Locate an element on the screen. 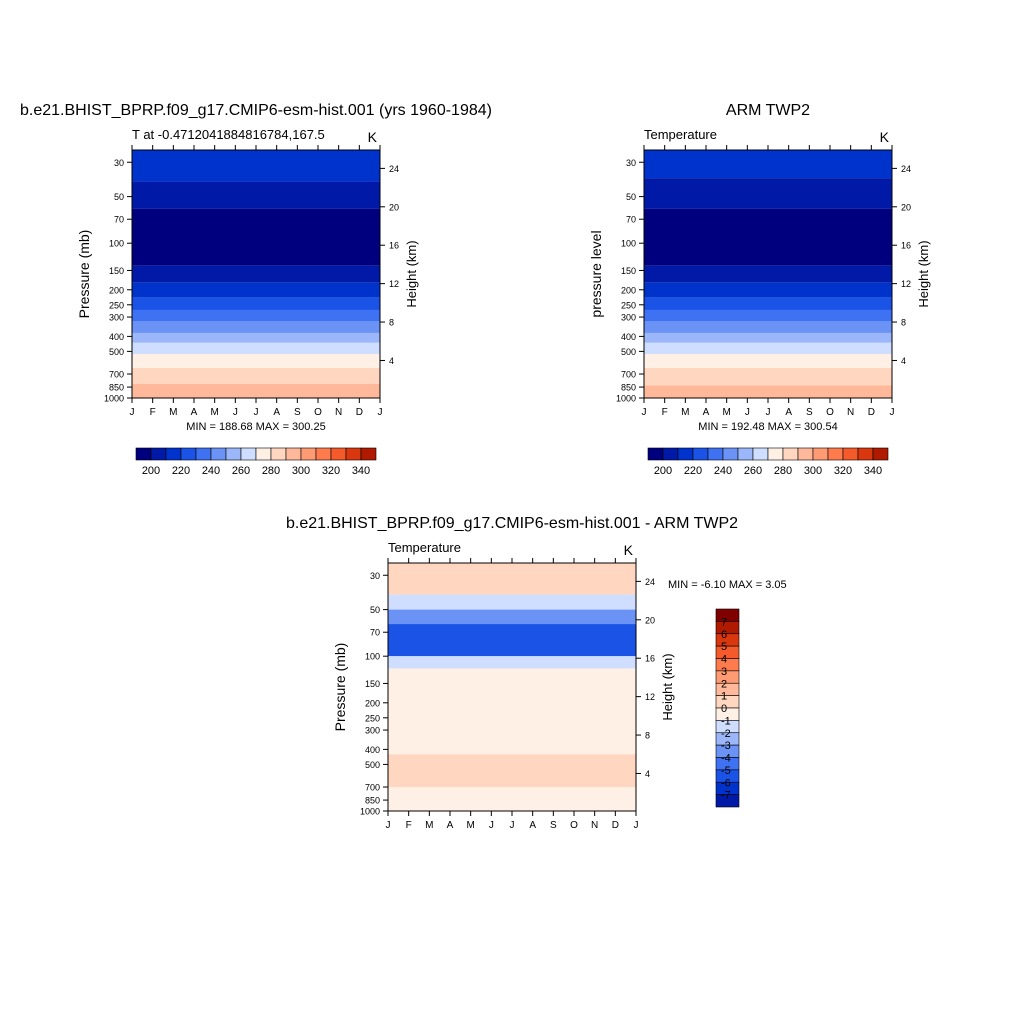 Image resolution: width=1024 pixels, height=1024 pixels. colorbar-label: 0 is located at coordinates (724, 709).